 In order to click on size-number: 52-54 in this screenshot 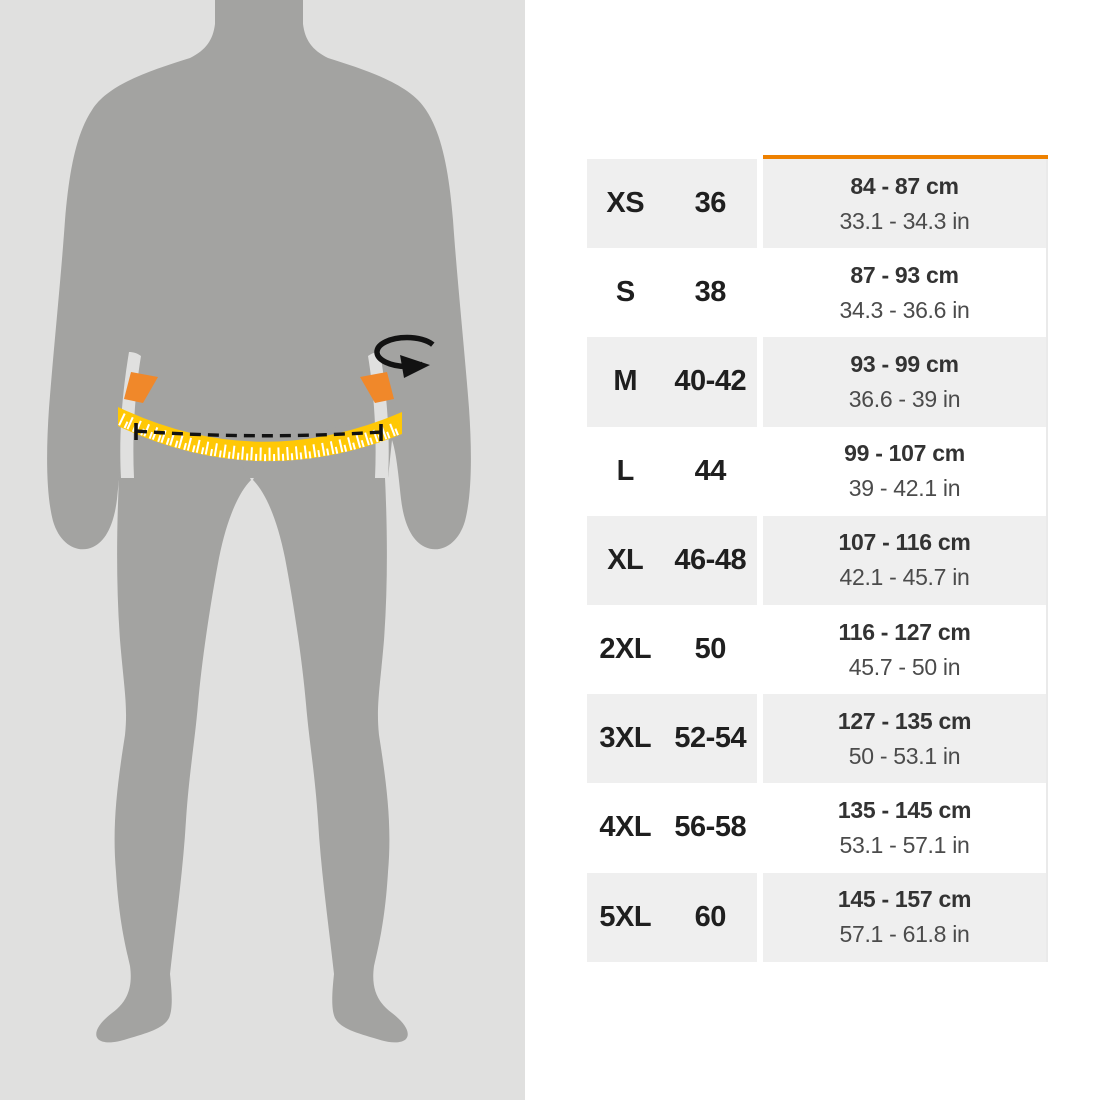, I will do `click(710, 738)`.